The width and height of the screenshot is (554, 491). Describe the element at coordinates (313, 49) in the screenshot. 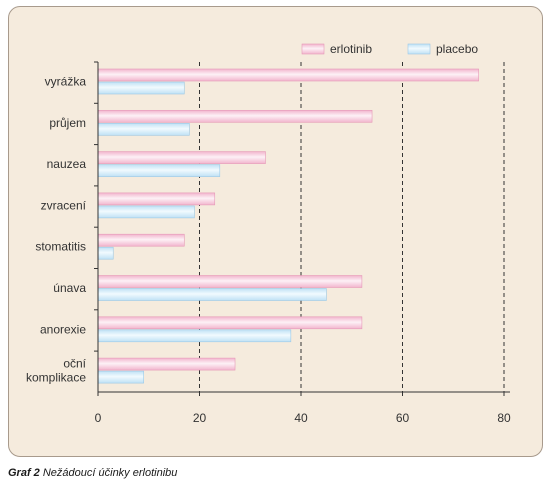

I see `legend-swatch-erlotinib` at that location.